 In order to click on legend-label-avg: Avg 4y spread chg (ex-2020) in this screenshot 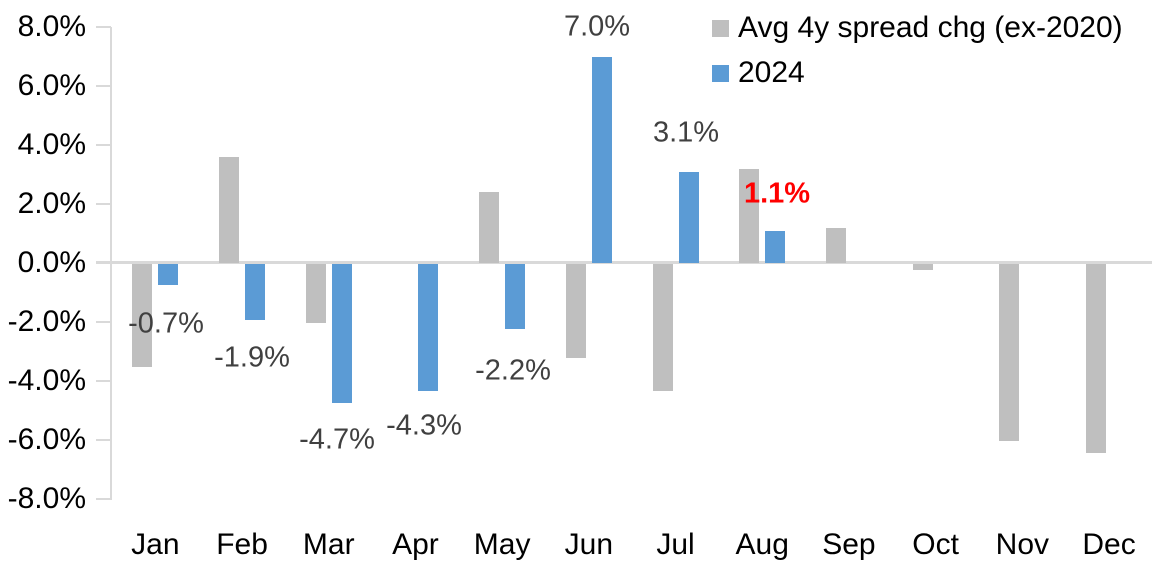, I will do `click(930, 27)`.